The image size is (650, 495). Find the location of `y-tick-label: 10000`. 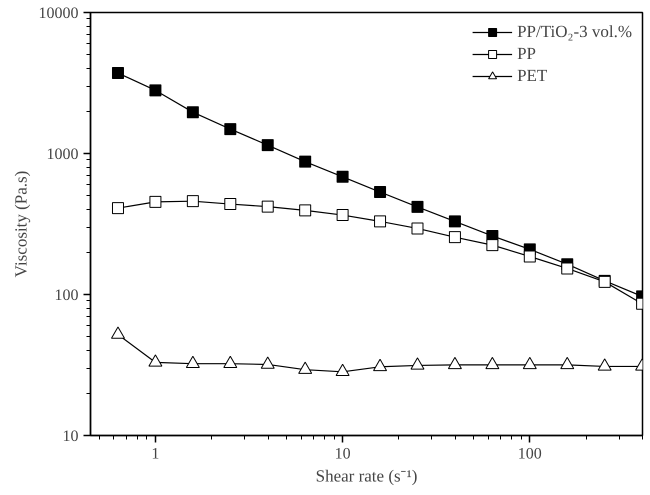

y-tick-label: 10000 is located at coordinates (58, 13).